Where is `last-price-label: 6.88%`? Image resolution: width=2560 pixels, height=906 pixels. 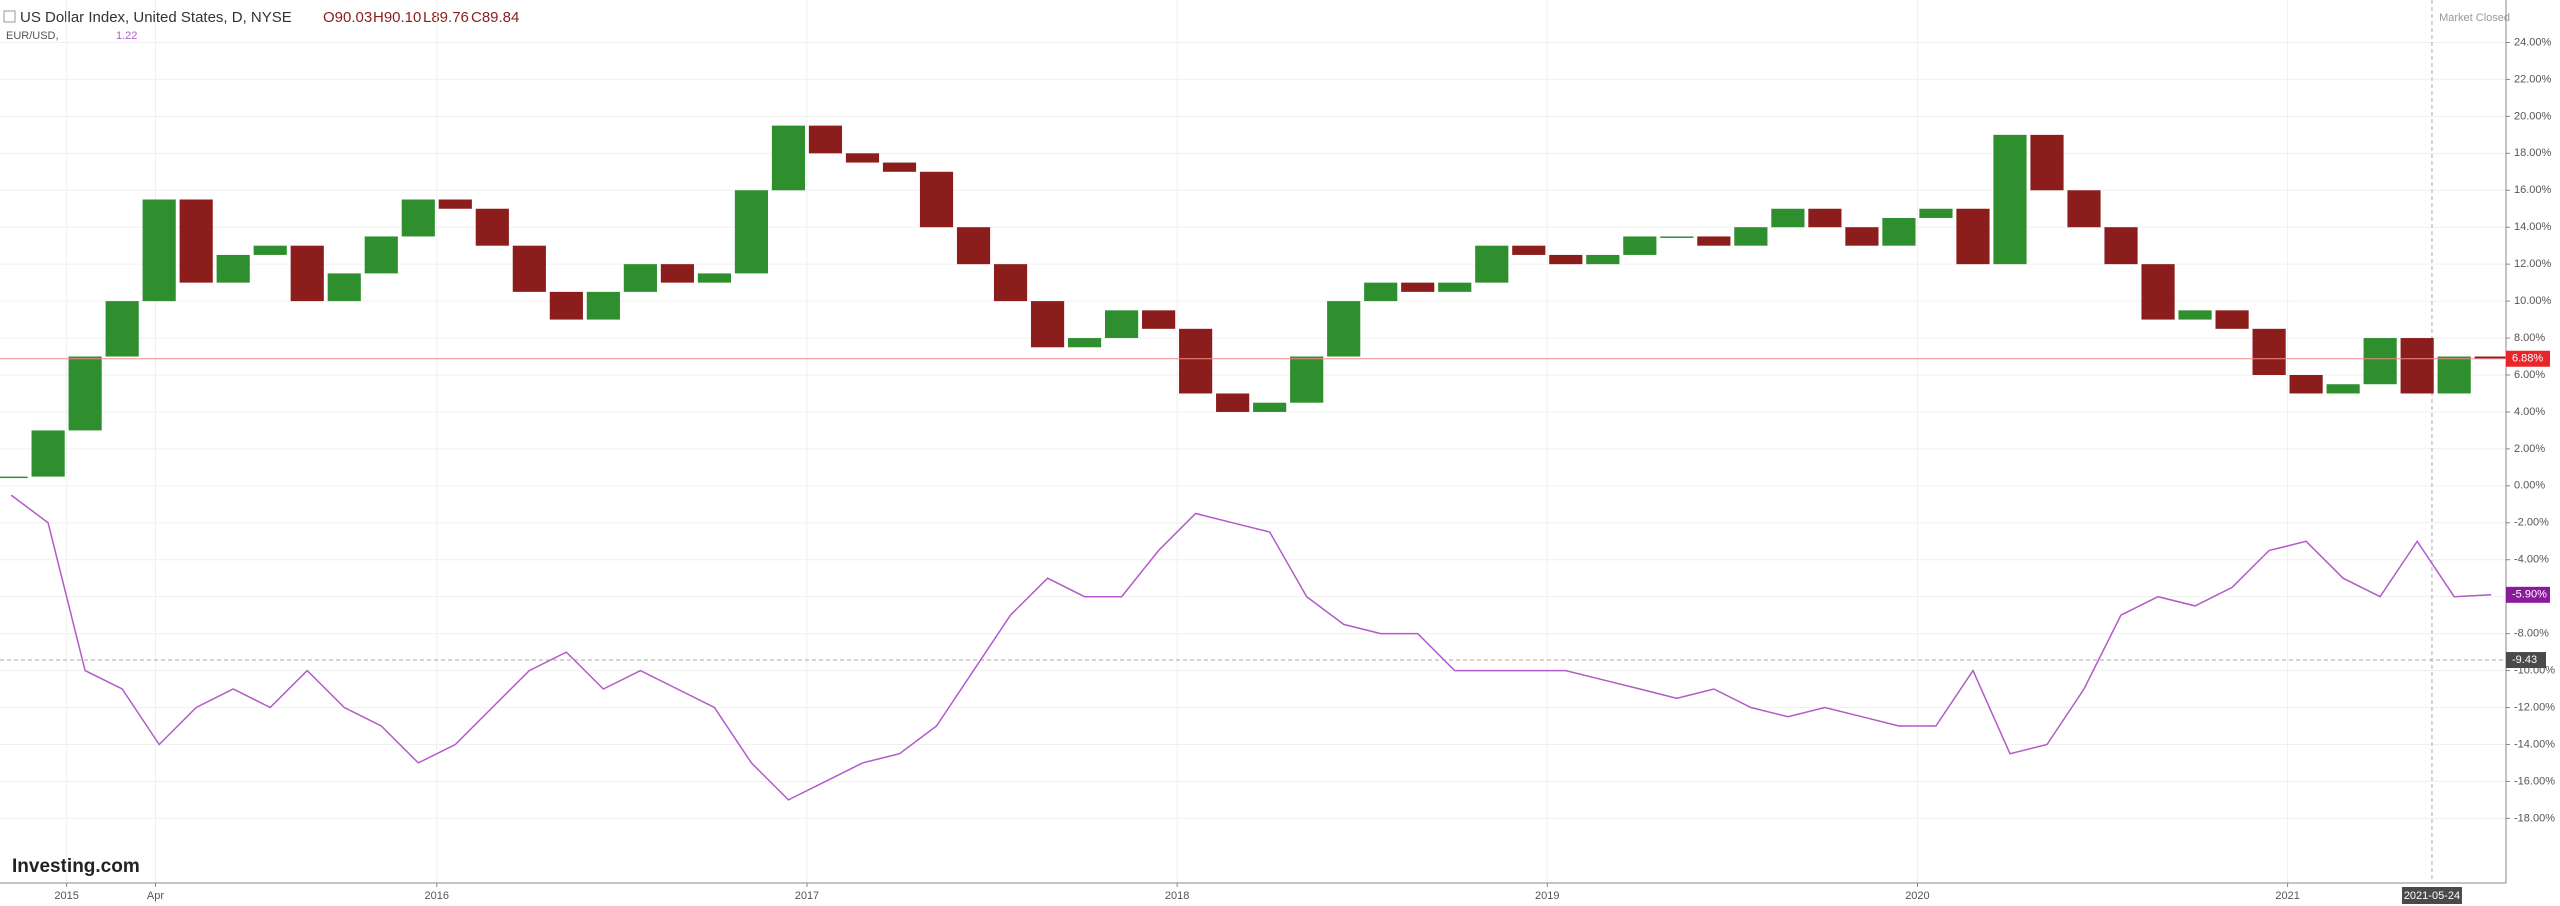 last-price-label: 6.88% is located at coordinates (2527, 359).